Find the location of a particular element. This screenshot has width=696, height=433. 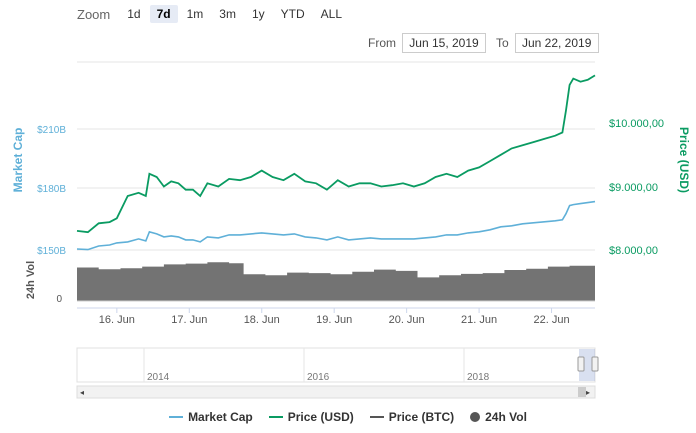

navigator-year-label: 2018 is located at coordinates (478, 377).